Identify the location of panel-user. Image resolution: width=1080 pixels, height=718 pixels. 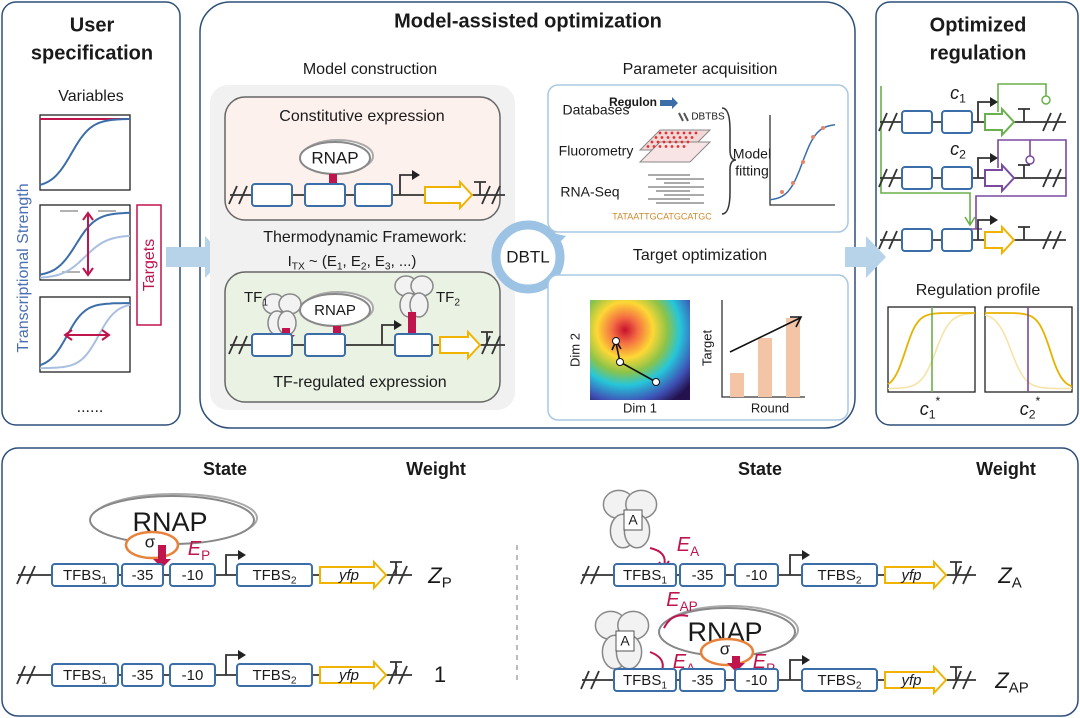
(91, 213).